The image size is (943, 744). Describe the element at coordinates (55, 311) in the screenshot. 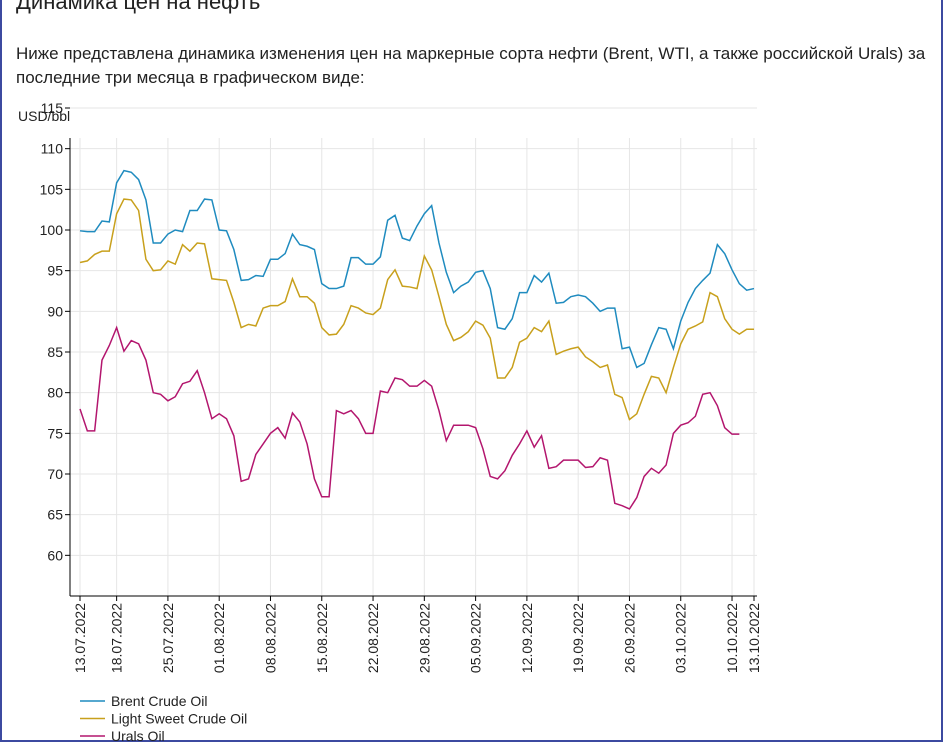

I see `y-tick-label: 90` at that location.